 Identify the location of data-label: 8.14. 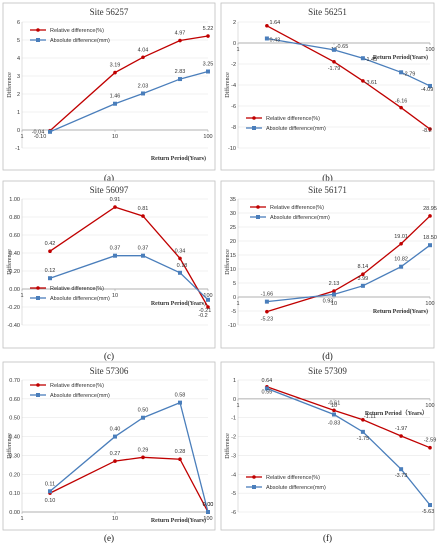
(363, 267).